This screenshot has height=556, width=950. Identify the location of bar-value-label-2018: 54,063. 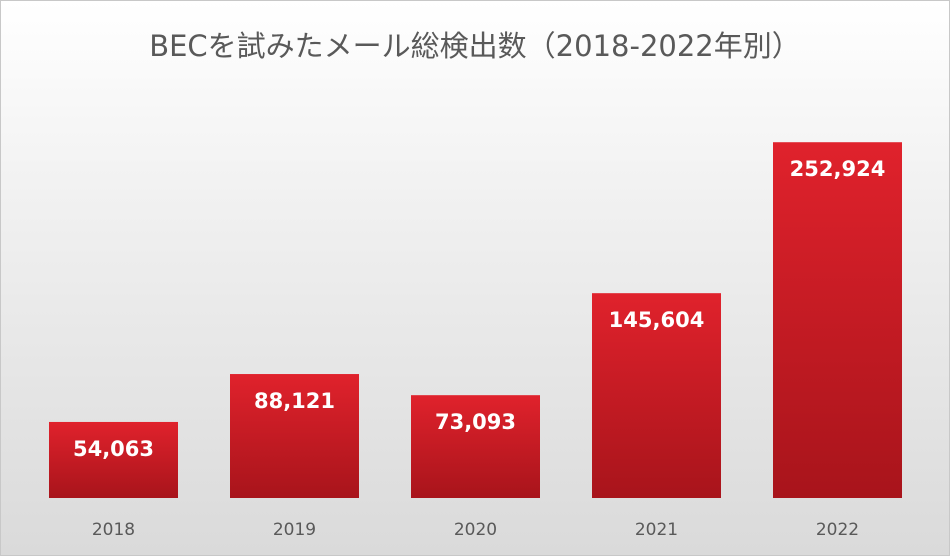
(113, 449).